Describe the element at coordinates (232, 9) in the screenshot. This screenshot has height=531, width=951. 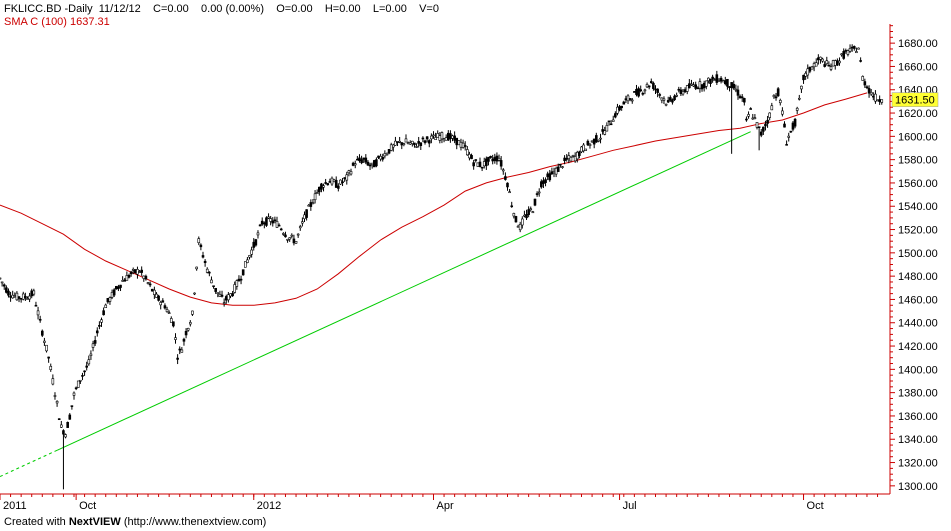
I see `change-value: 0.00 (0.00%)` at that location.